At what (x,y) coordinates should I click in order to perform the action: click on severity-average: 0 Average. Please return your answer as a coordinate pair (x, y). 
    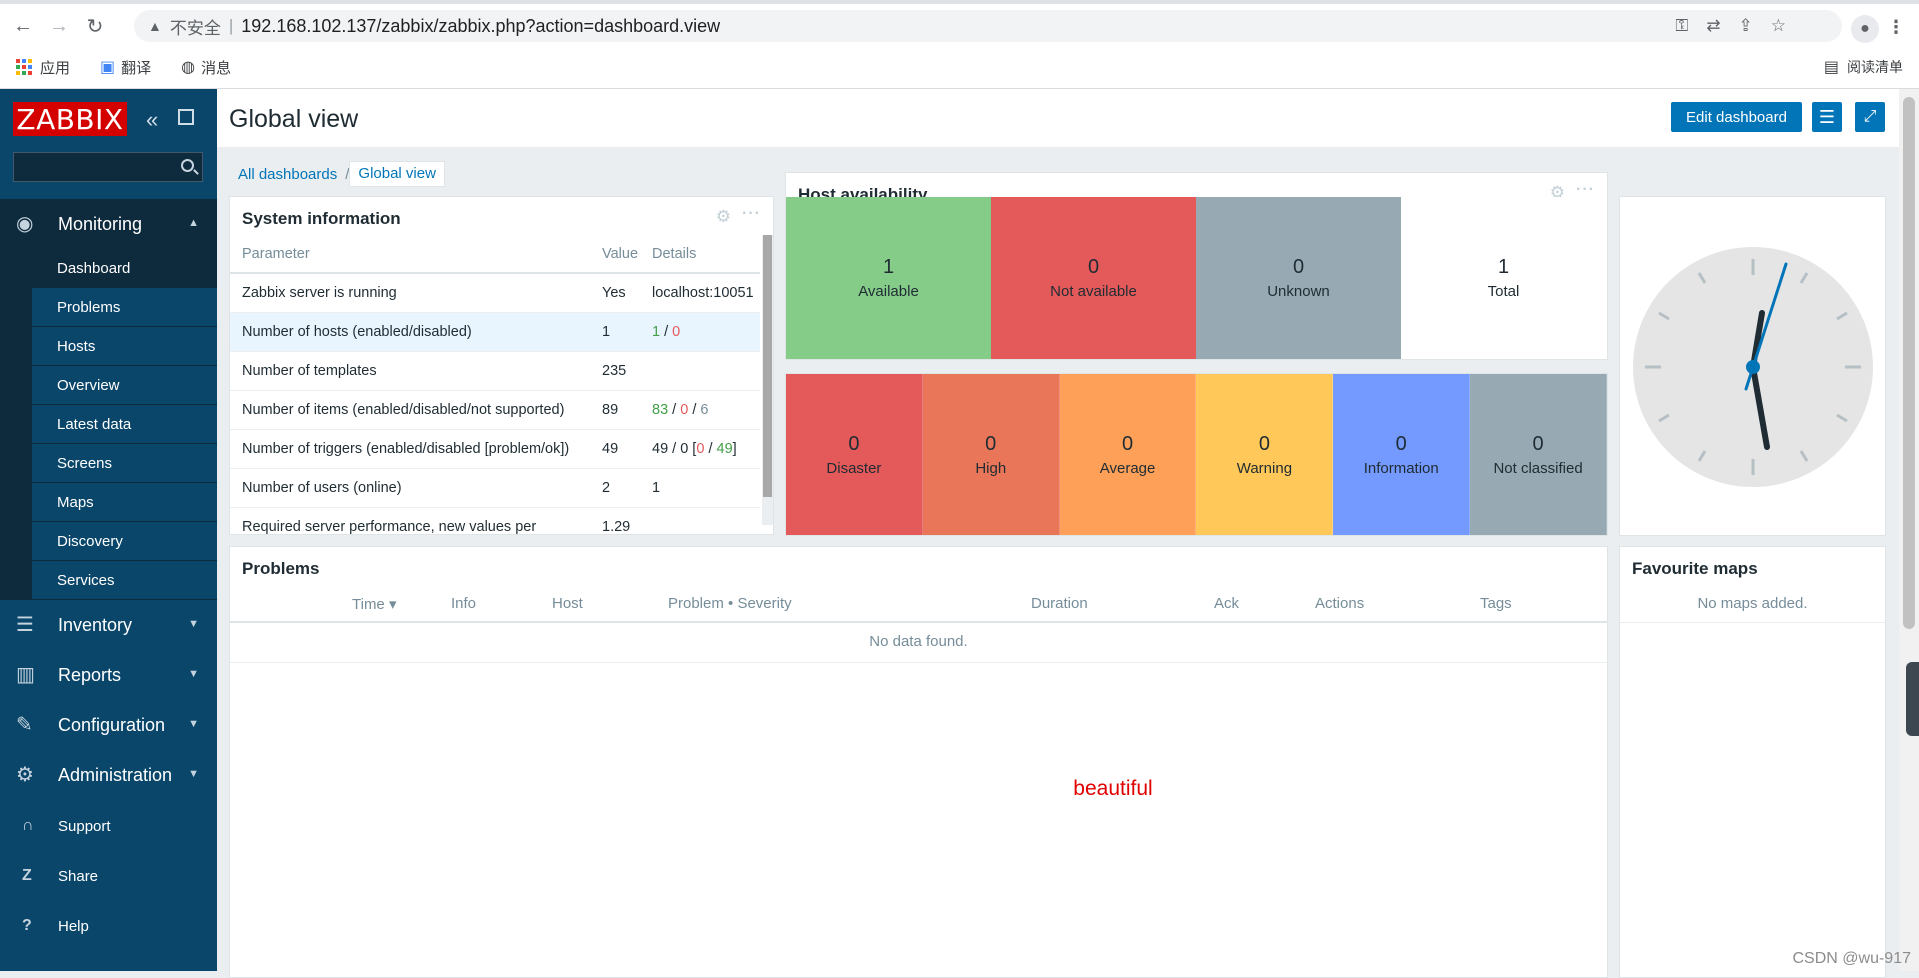
    Looking at the image, I should click on (1128, 454).